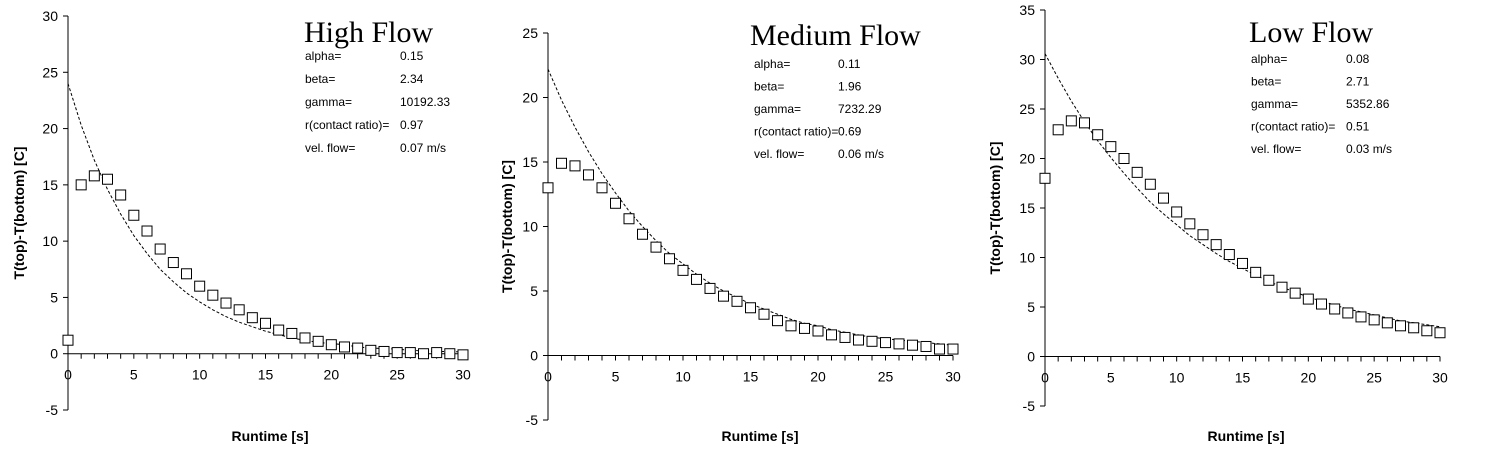 This screenshot has height=457, width=1500. Describe the element at coordinates (777, 109) in the screenshot. I see `param-name: gamma=` at that location.